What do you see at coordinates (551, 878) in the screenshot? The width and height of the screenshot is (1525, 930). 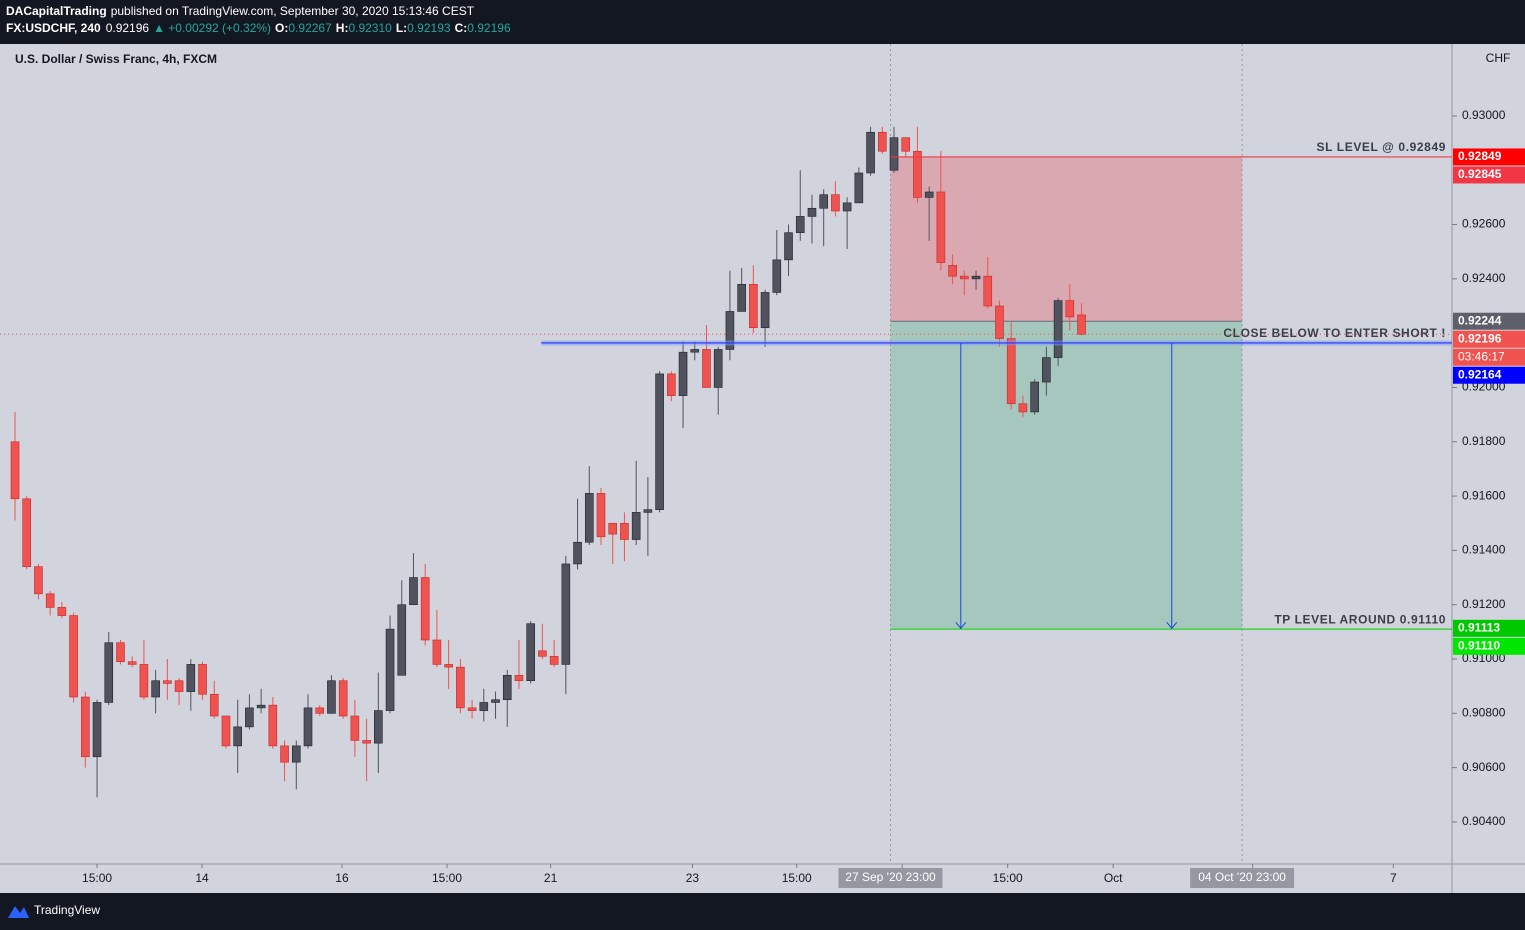 I see `x-tick-label: 21` at bounding box center [551, 878].